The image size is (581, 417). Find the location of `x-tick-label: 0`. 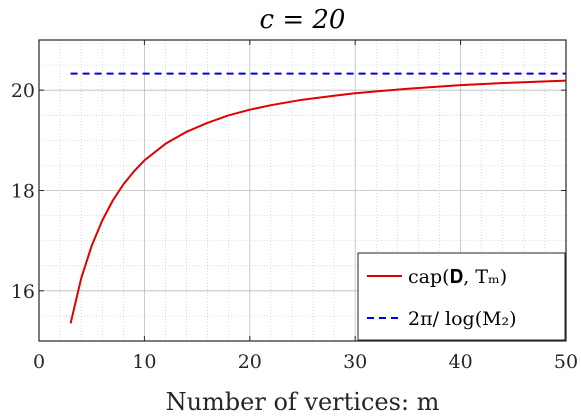

x-tick-label: 0 is located at coordinates (39, 362).